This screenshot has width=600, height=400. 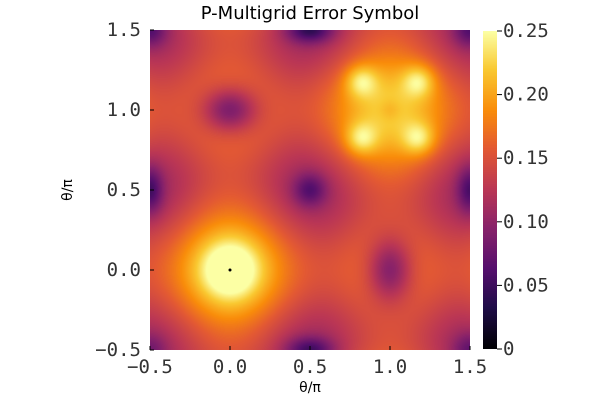 I want to click on chart-title: P-Multigrid Error Symbol, so click(x=310, y=13).